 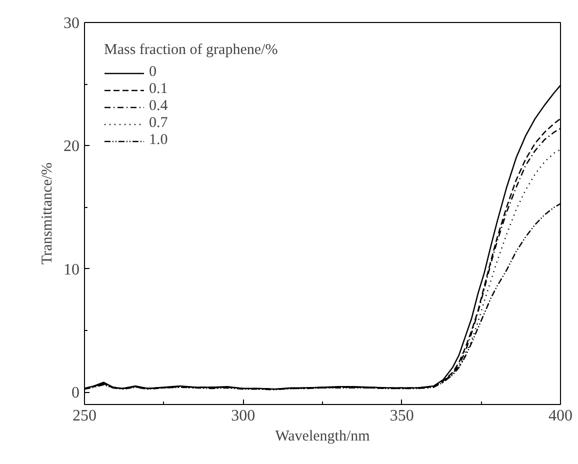 What do you see at coordinates (159, 89) in the screenshot?
I see `legend-label: 0.1` at bounding box center [159, 89].